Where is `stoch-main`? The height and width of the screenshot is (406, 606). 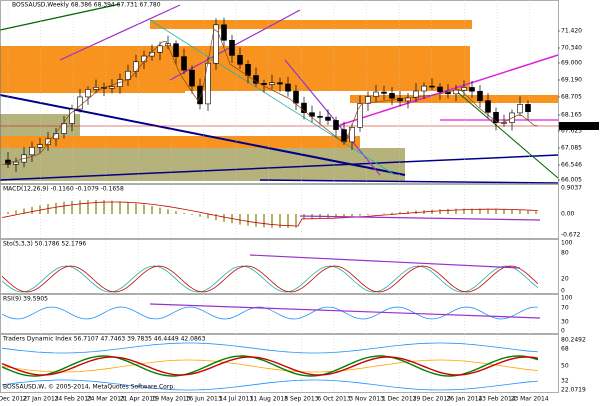
stoch-main is located at coordinates (270, 279).